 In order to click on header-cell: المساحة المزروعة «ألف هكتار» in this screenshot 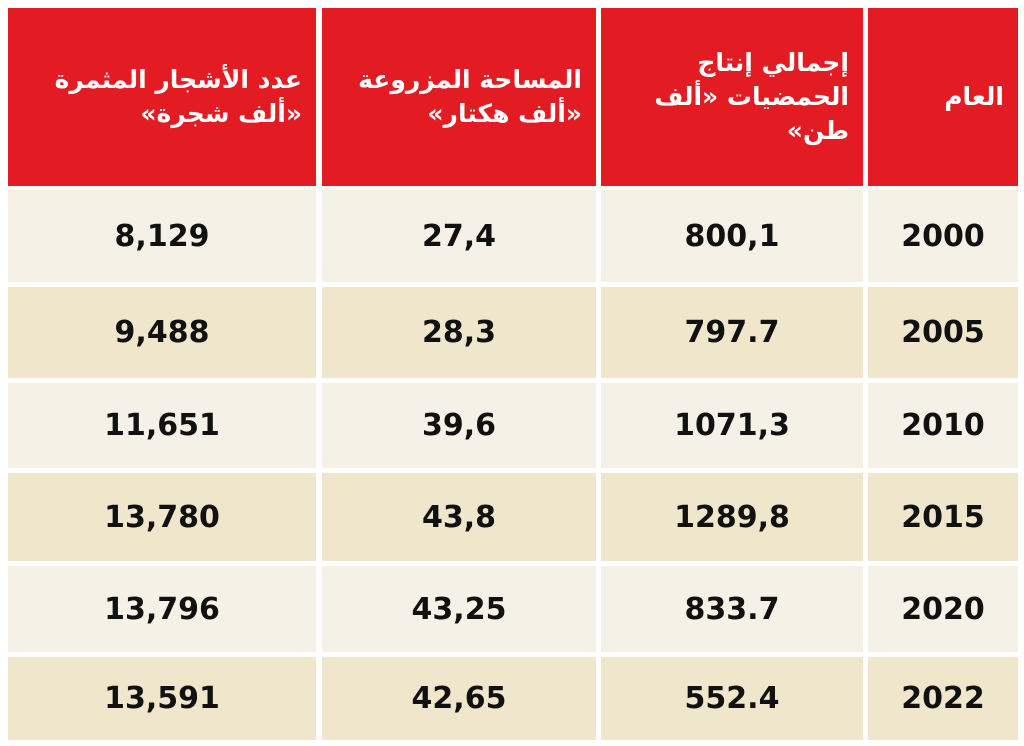, I will do `click(459, 97)`.